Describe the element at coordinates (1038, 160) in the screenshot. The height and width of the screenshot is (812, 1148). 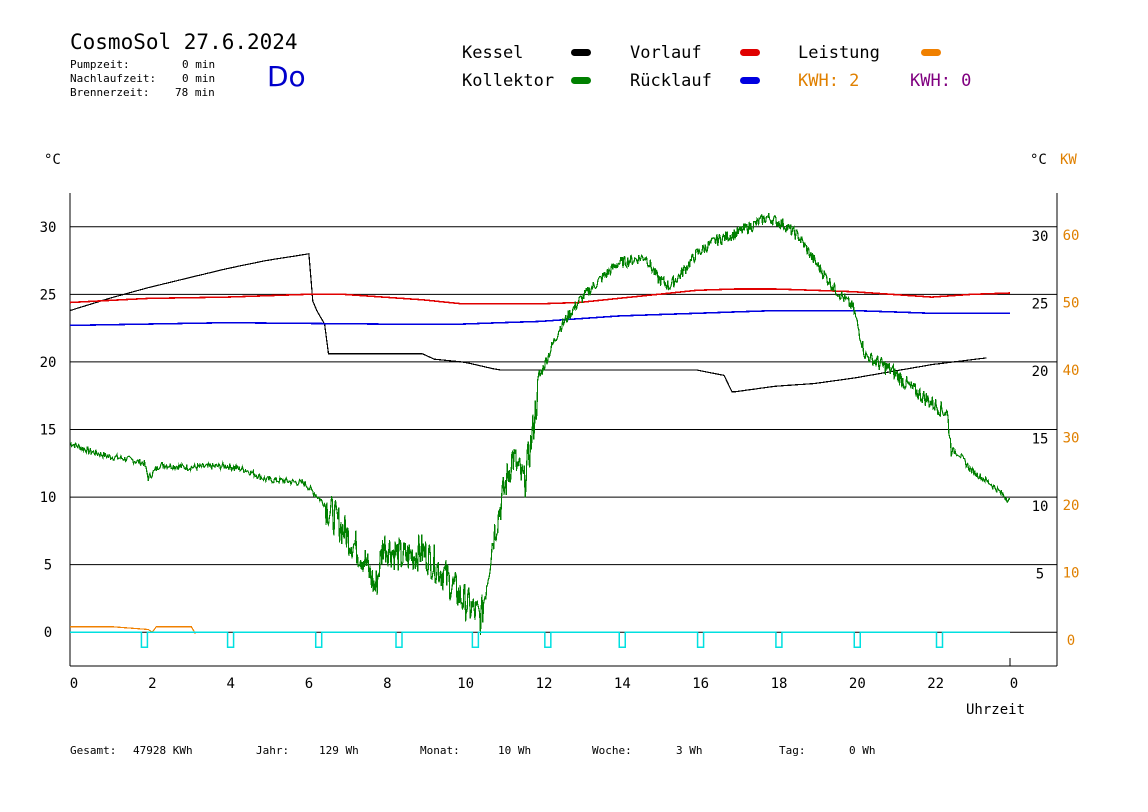
I see `right-axis-unit: °C` at that location.